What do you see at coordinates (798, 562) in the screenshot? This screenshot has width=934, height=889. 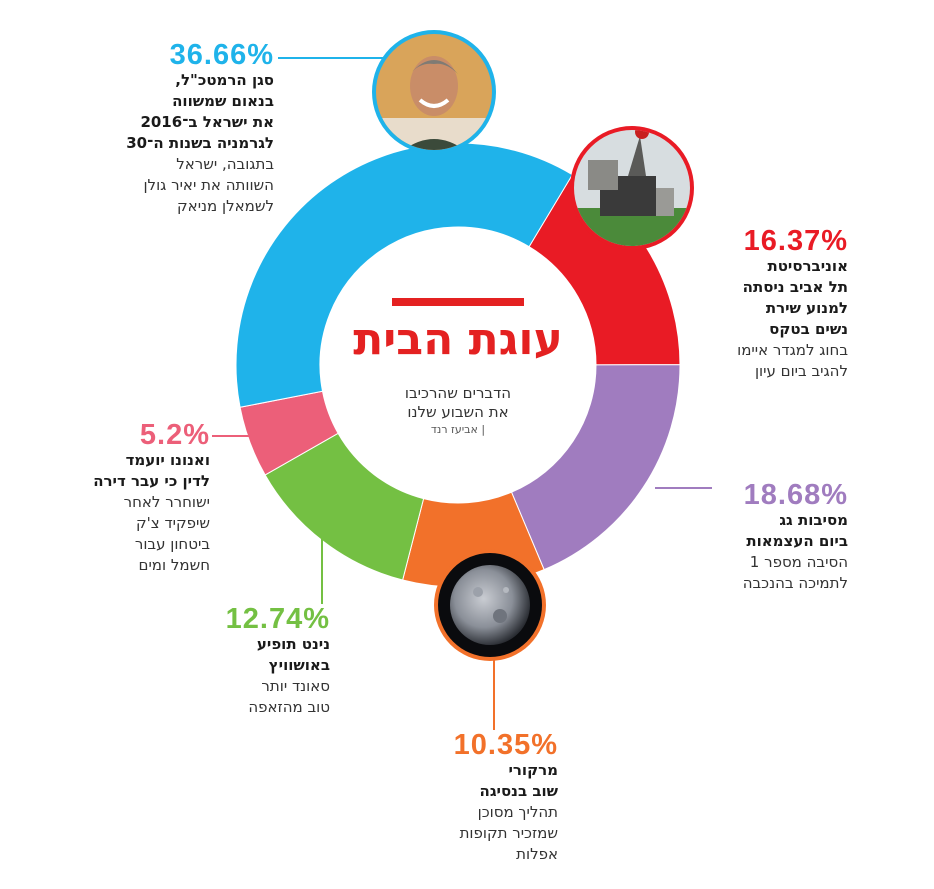 I see `callout-purple-sub-1: הסיבה מספר 1` at bounding box center [798, 562].